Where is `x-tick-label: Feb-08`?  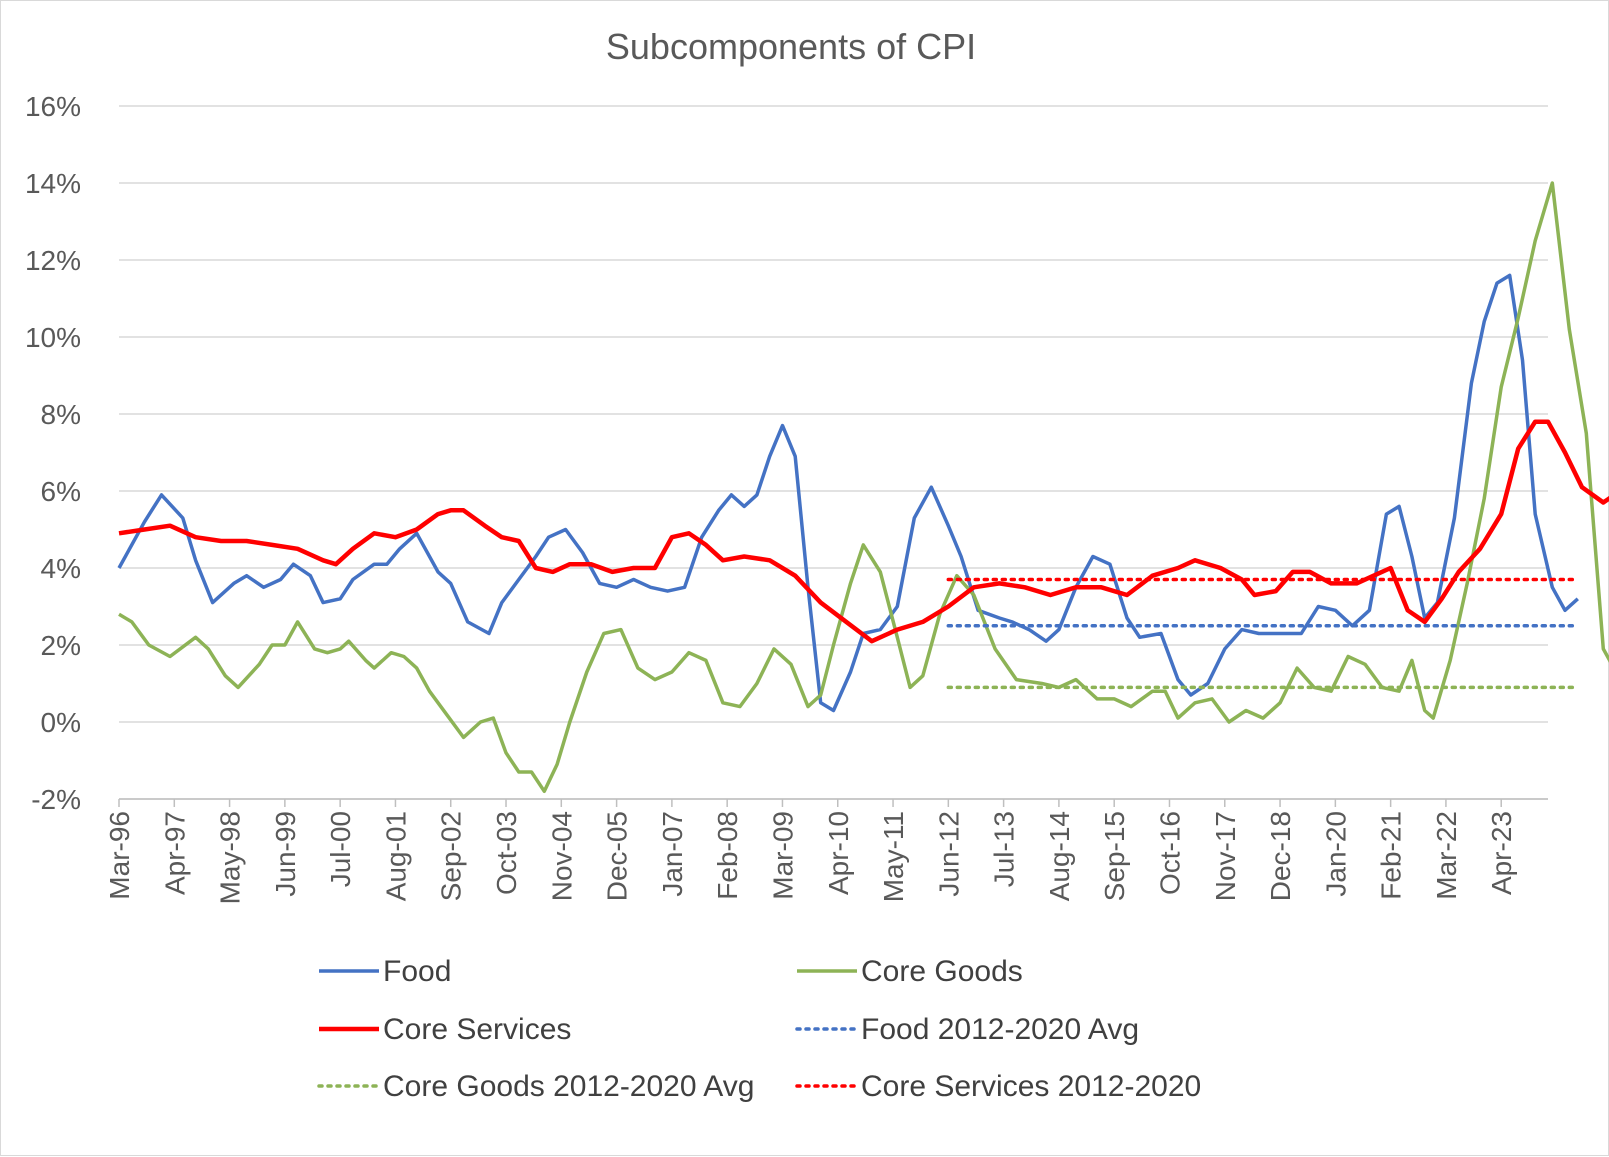
x-tick-label: Feb-08 is located at coordinates (727, 855).